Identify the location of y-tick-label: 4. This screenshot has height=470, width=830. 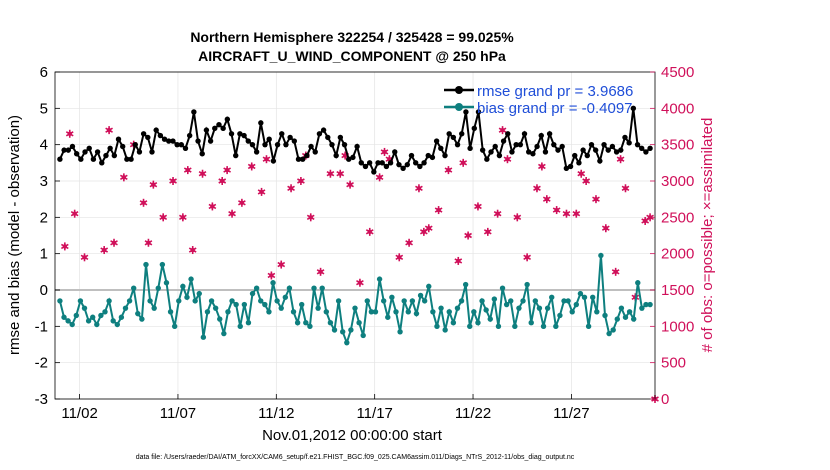
(44, 145).